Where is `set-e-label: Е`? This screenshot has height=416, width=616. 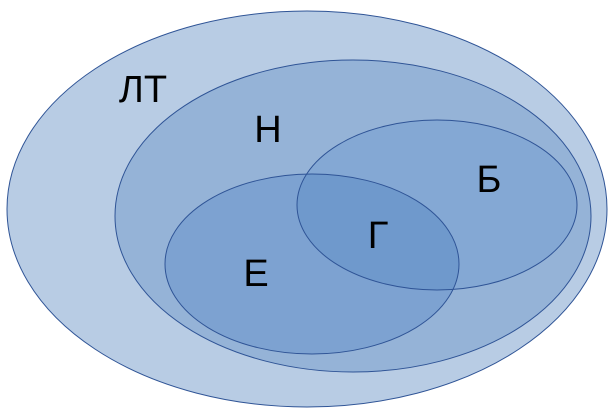
set-e-label: Е is located at coordinates (255, 274).